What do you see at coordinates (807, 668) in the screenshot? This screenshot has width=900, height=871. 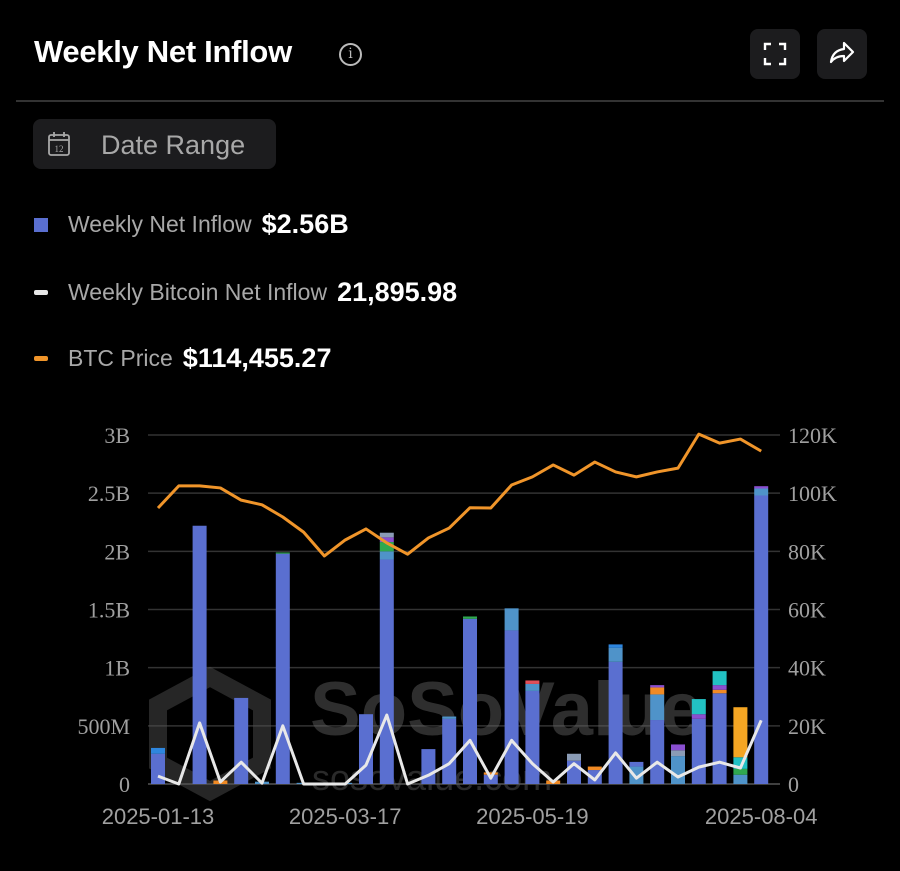 I see `right-axis-tick-label: 40K` at bounding box center [807, 668].